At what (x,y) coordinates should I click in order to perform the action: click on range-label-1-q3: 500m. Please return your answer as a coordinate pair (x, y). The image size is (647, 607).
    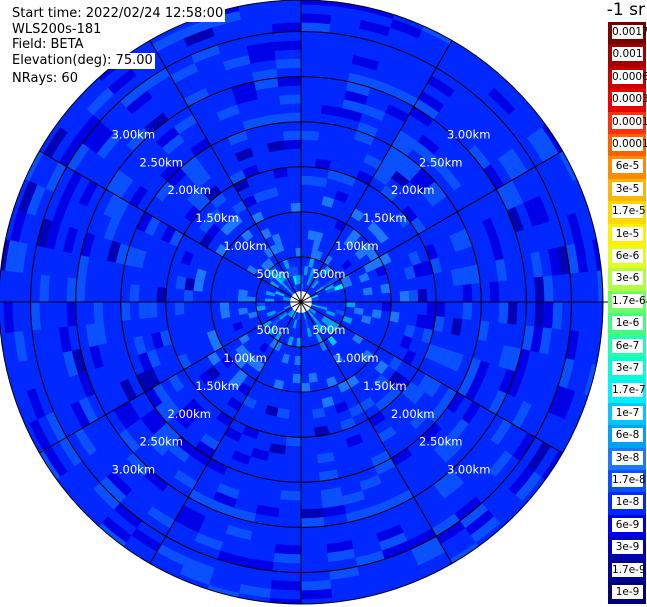
    Looking at the image, I should click on (272, 330).